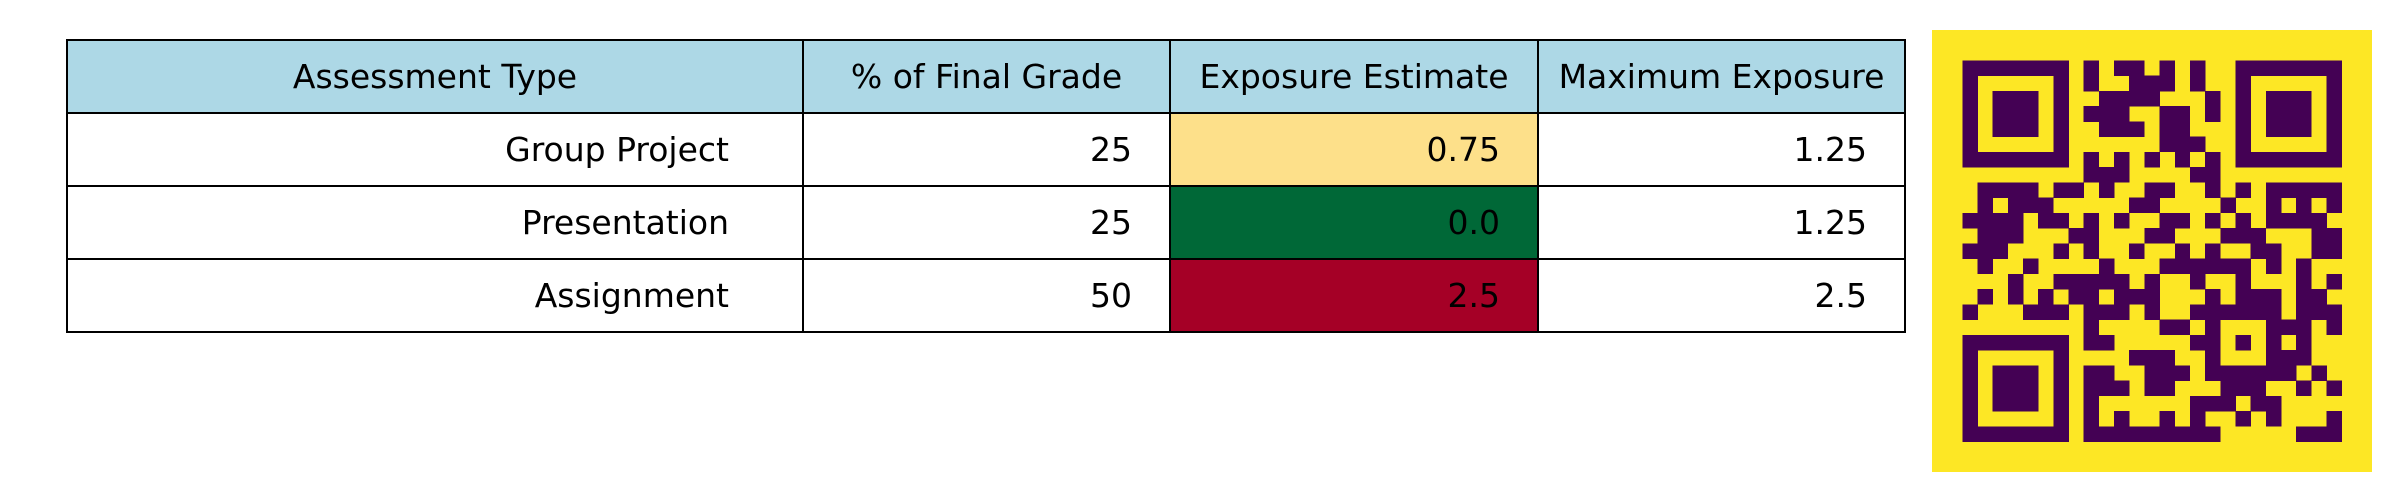  What do you see at coordinates (1354, 149) in the screenshot?
I see `exposure-estimate-cell: 0.75` at bounding box center [1354, 149].